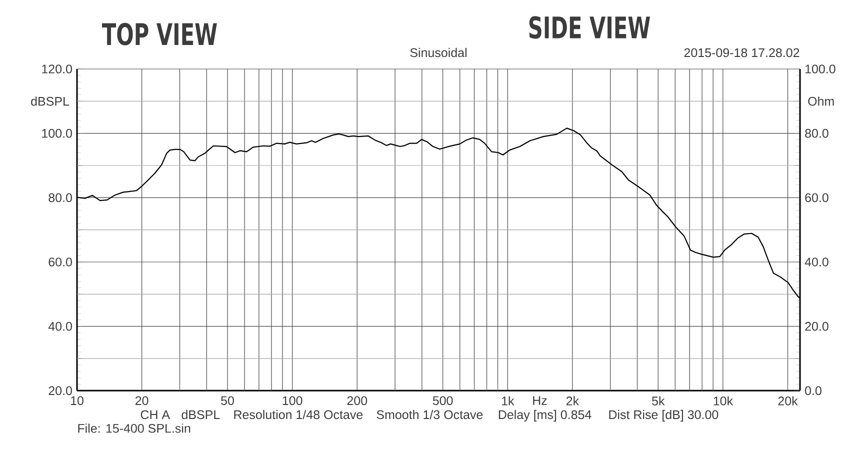  What do you see at coordinates (540, 400) in the screenshot?
I see `x-axis-title: Hz` at bounding box center [540, 400].